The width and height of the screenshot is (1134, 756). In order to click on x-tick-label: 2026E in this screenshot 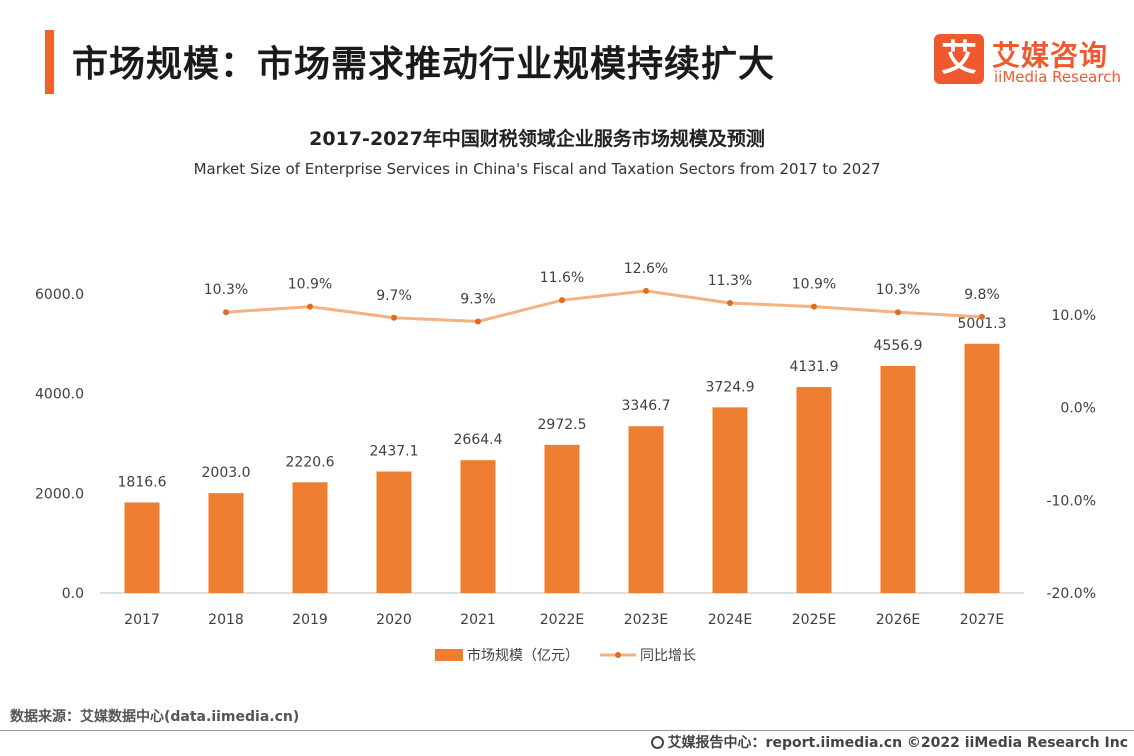, I will do `click(898, 620)`.